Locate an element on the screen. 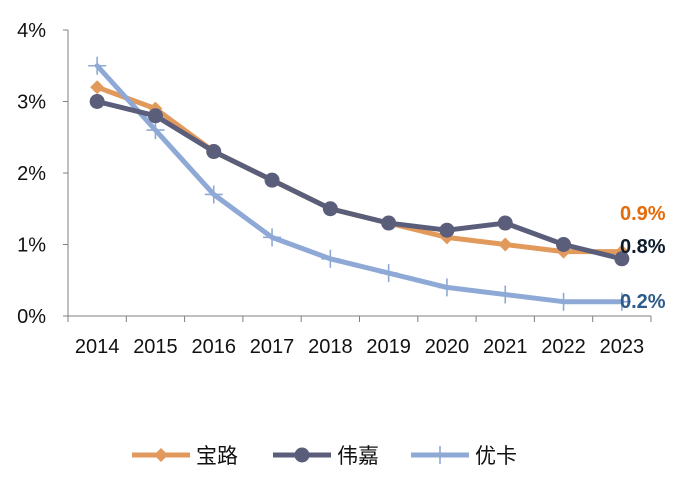 The image size is (692, 479). end-labels: 0.9% 0.8% 0.2% is located at coordinates (643, 258).